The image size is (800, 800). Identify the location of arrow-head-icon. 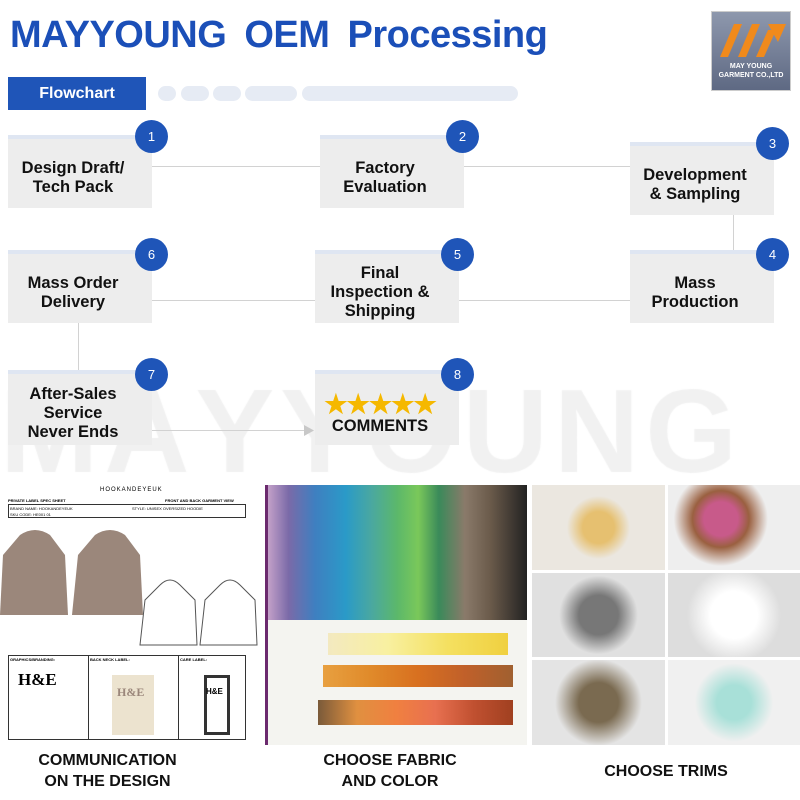
(309, 430).